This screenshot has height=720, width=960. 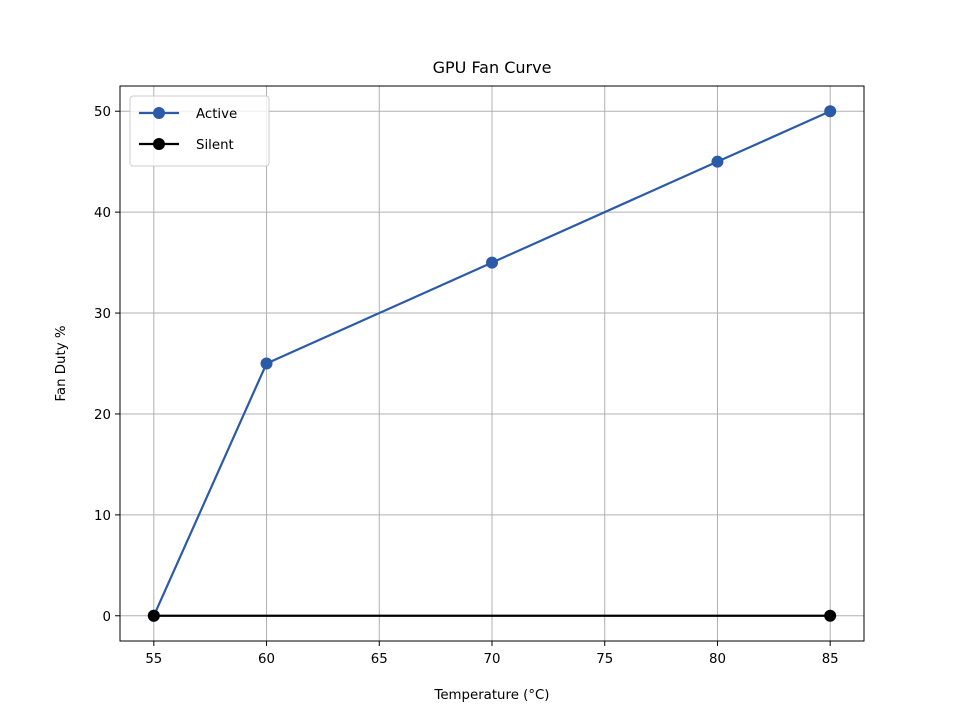 I want to click on x-tick-label: 85, so click(x=830, y=659).